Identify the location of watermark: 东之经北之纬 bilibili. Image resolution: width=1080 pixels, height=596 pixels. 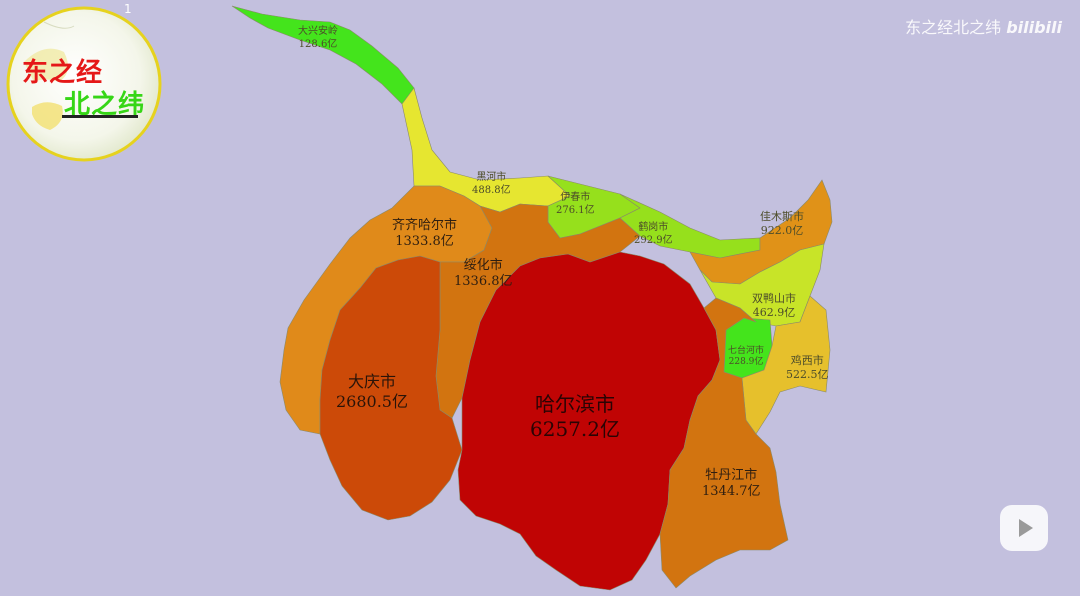
(983, 26).